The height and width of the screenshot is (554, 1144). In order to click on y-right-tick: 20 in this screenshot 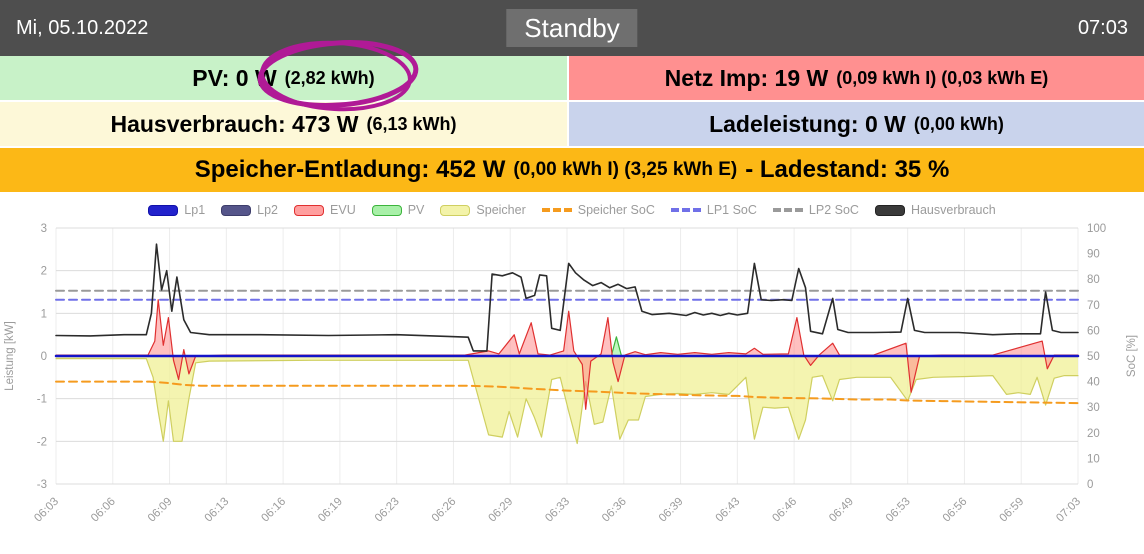, I will do `click(1093, 434)`.